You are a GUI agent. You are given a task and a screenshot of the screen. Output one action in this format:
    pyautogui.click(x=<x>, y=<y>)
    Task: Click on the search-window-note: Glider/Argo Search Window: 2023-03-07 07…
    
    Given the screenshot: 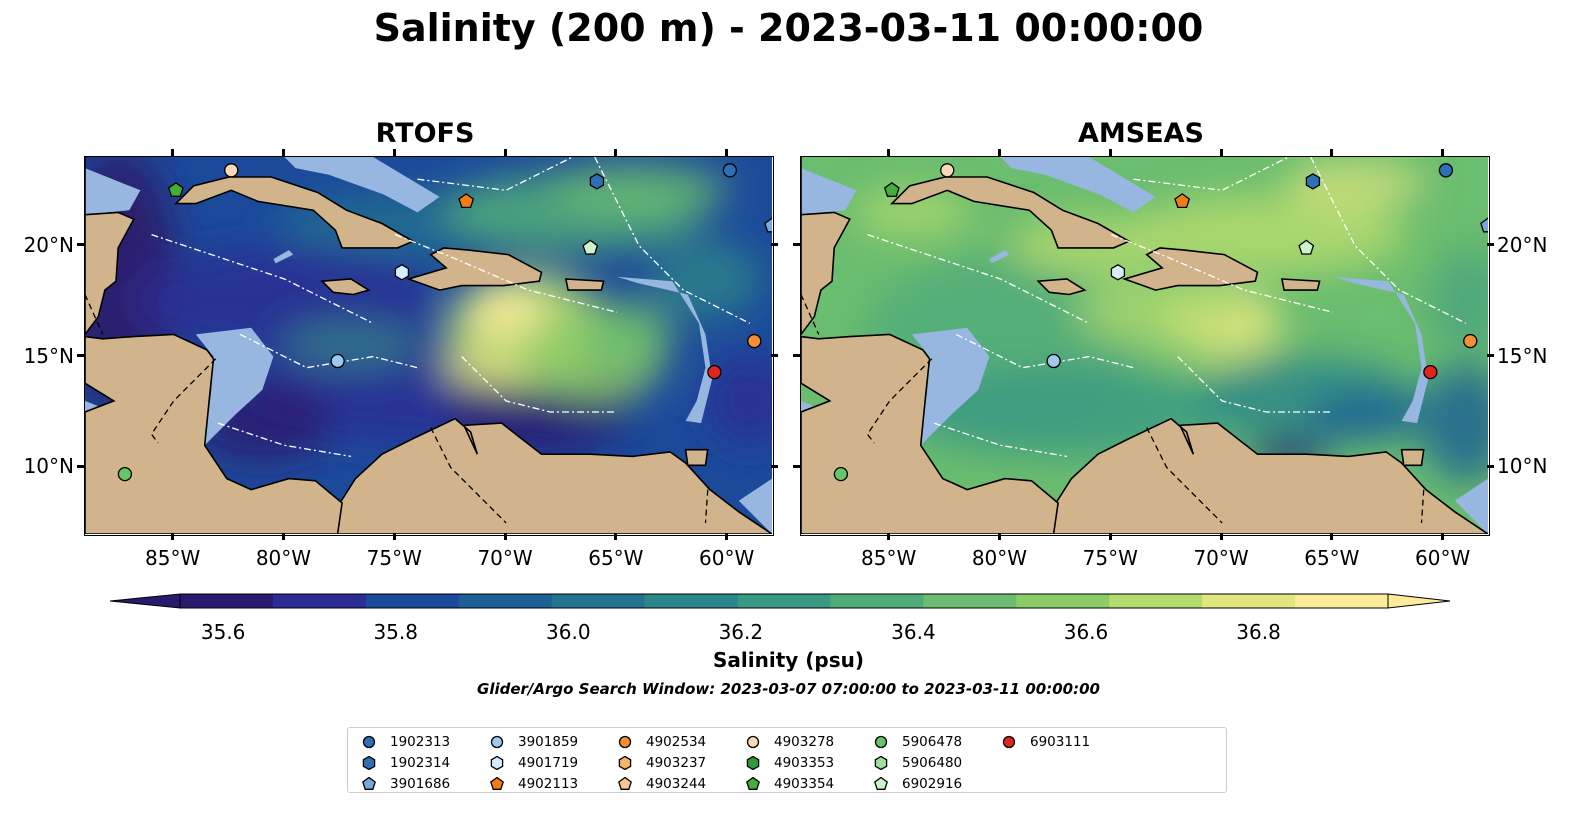 What is the action you would take?
    pyautogui.click(x=788, y=689)
    